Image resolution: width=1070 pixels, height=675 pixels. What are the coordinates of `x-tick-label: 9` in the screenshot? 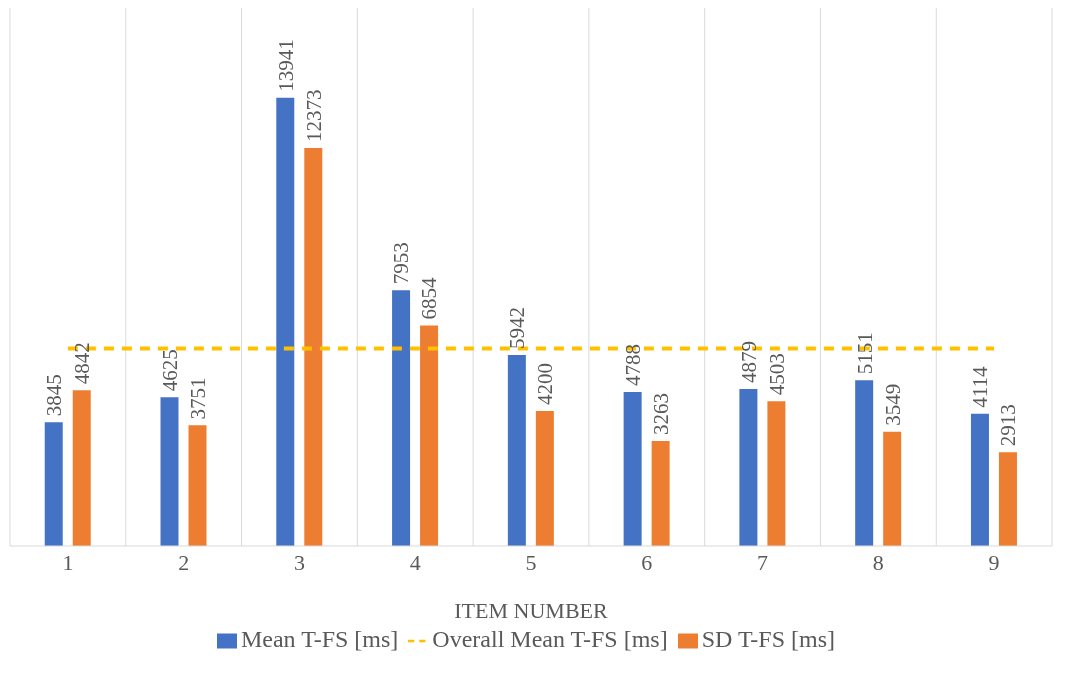 It's located at (994, 562).